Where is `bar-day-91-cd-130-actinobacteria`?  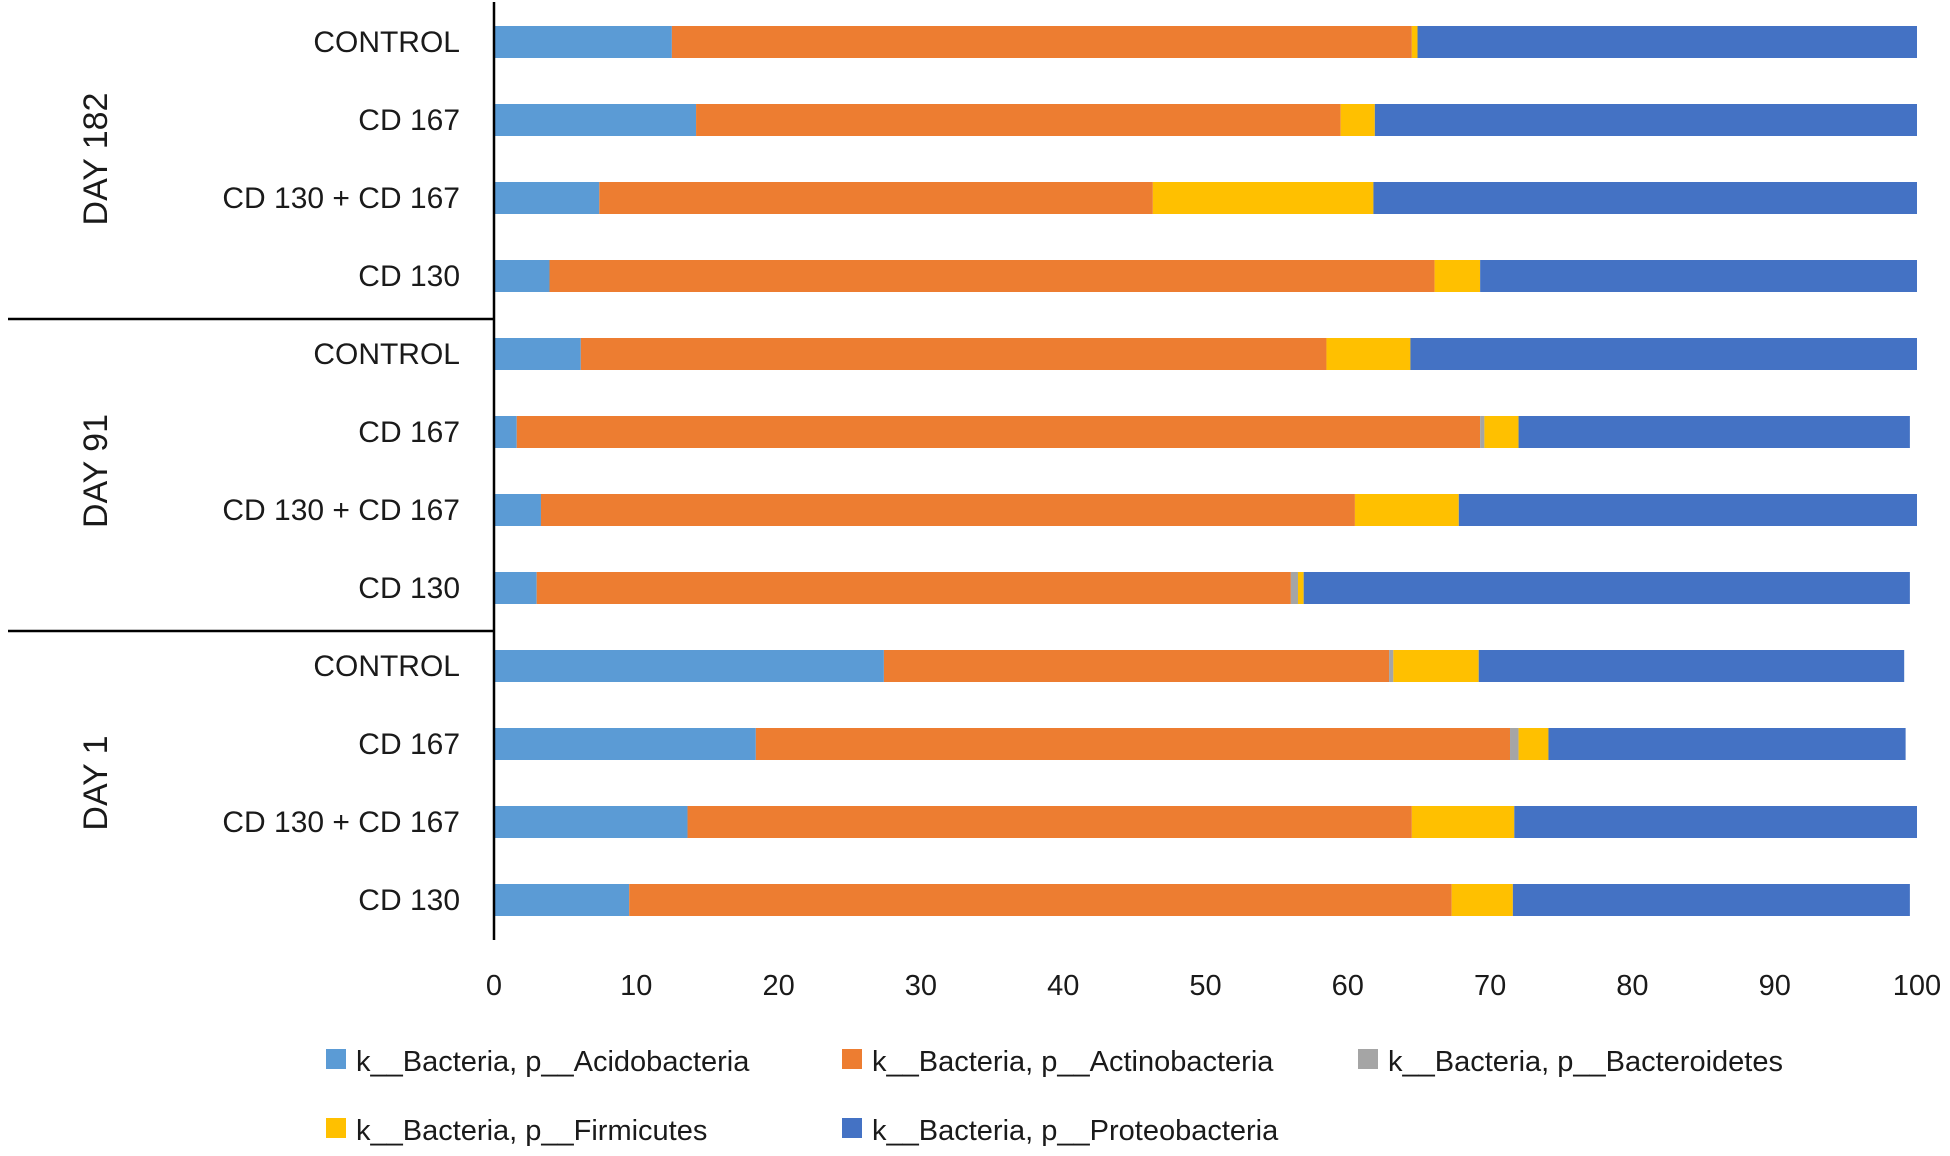 bar-day-91-cd-130-actinobacteria is located at coordinates (913, 588).